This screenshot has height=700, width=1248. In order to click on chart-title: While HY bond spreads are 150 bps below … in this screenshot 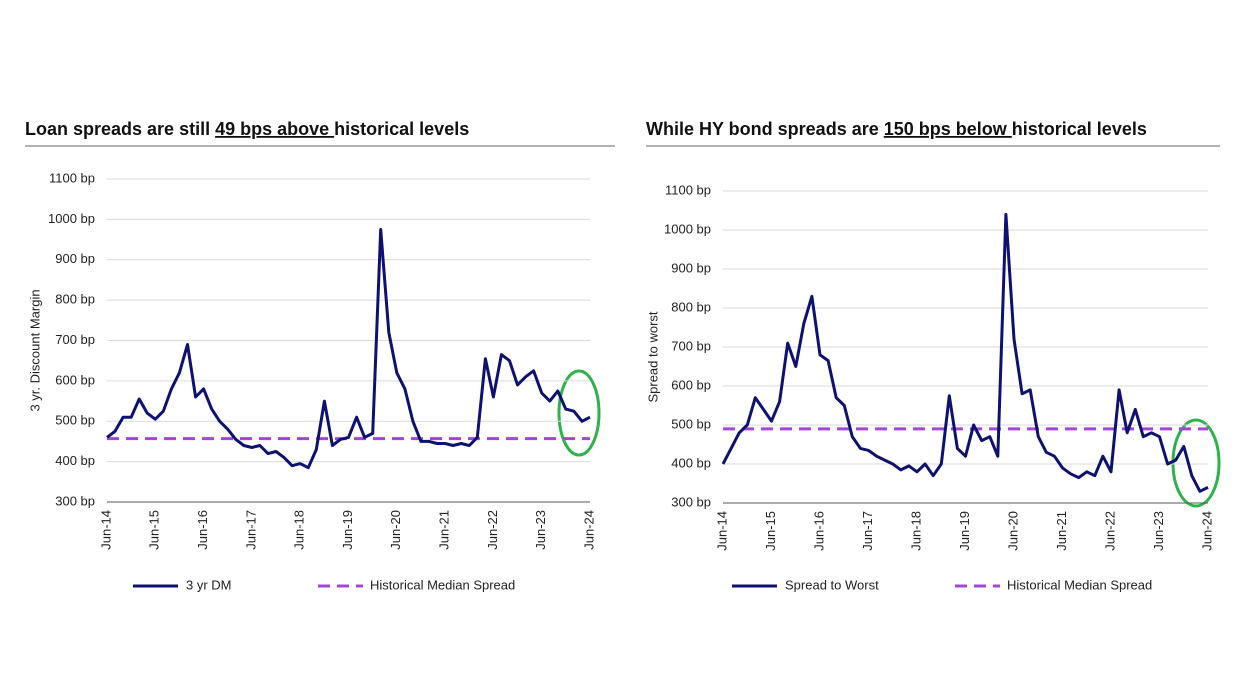, I will do `click(896, 129)`.